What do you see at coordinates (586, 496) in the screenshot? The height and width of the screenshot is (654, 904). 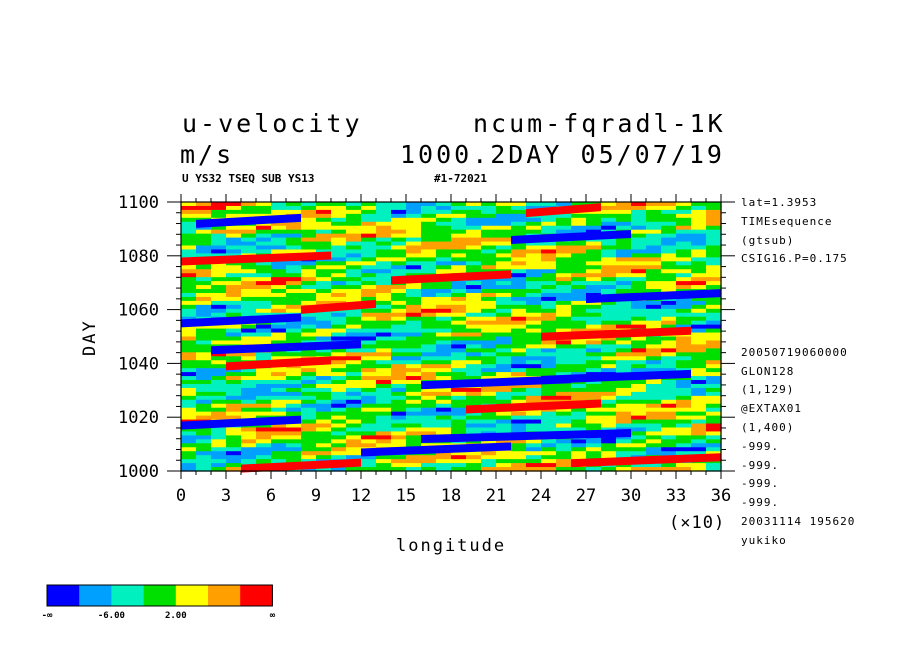 I see `x-tick-label: 27` at bounding box center [586, 496].